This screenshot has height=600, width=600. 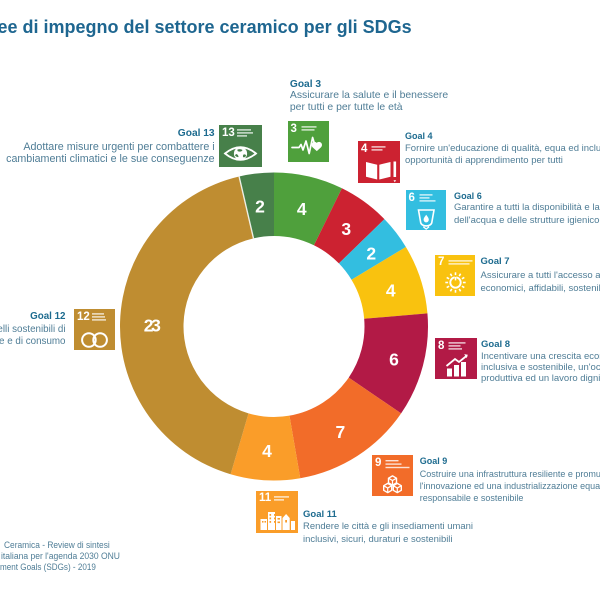 What do you see at coordinates (346, 229) in the screenshot?
I see `svg-text: 3` at bounding box center [346, 229].